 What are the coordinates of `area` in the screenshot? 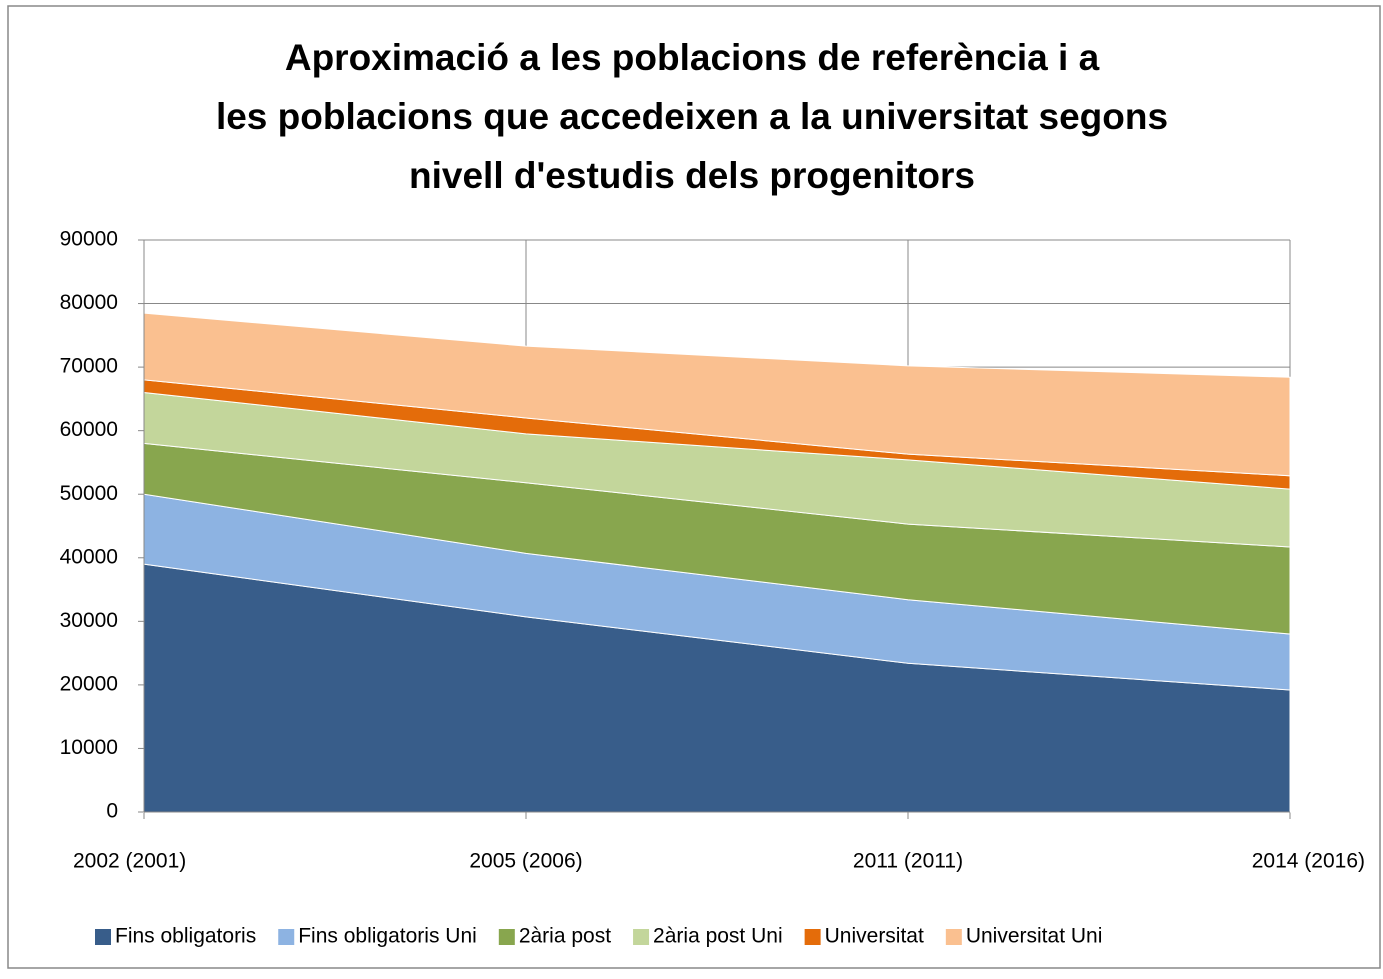 It's located at (717, 394).